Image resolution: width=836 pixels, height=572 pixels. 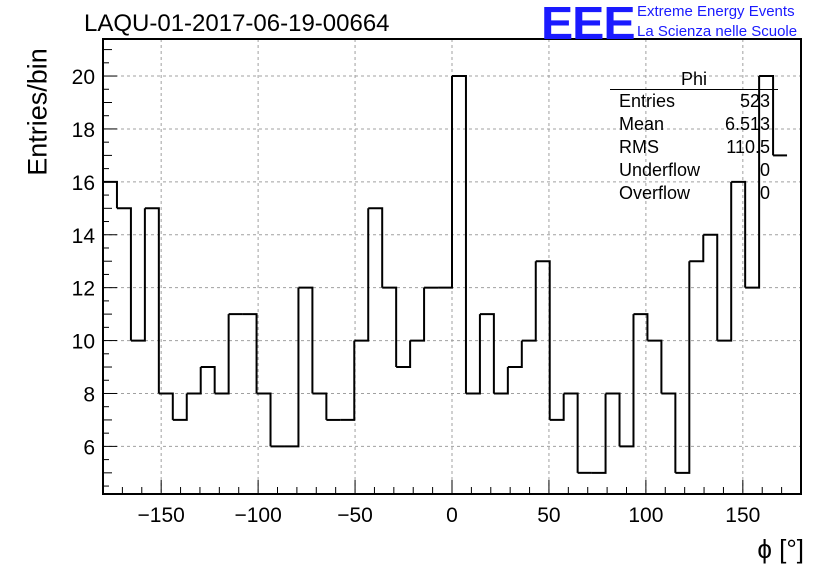 I want to click on stats-row-entries: Entries 523, so click(x=694, y=101).